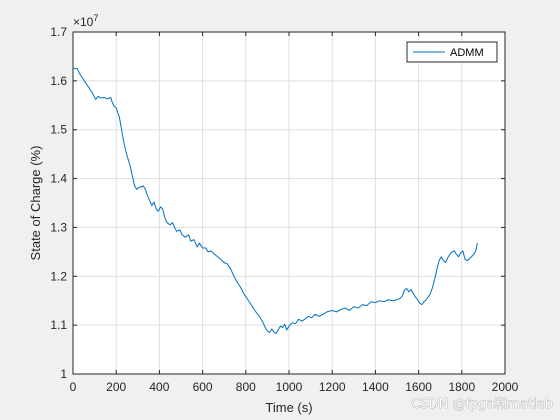 The height and width of the screenshot is (420, 560). Describe the element at coordinates (288, 407) in the screenshot. I see `x-axis-label: Time (s)` at that location.